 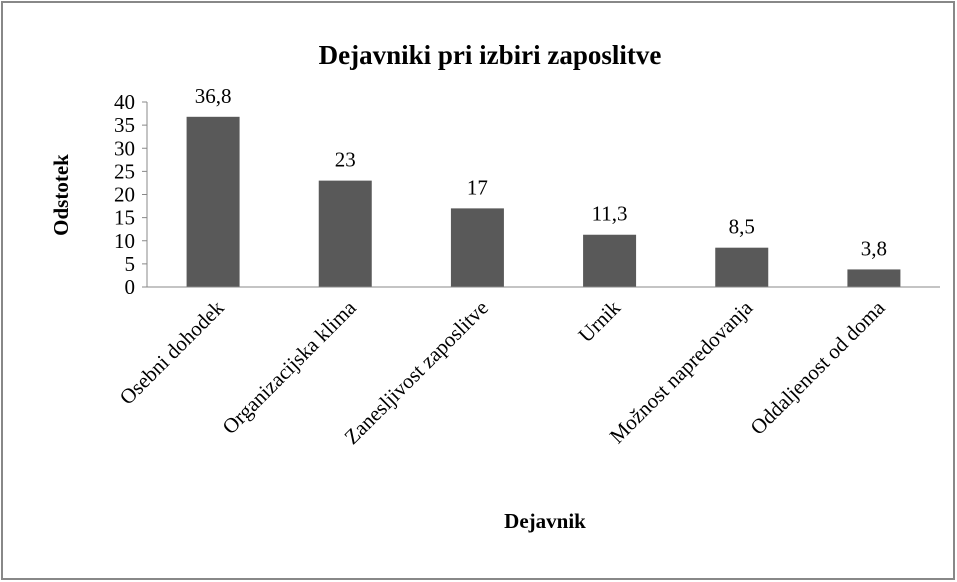 What do you see at coordinates (124, 148) in the screenshot?
I see `y-tick-label: 30` at bounding box center [124, 148].